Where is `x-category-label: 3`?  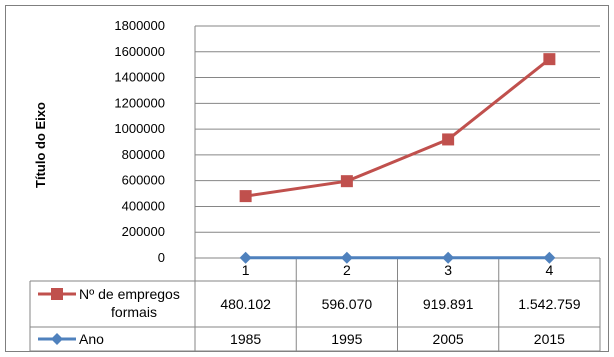
x-category-label: 3 is located at coordinates (448, 270).